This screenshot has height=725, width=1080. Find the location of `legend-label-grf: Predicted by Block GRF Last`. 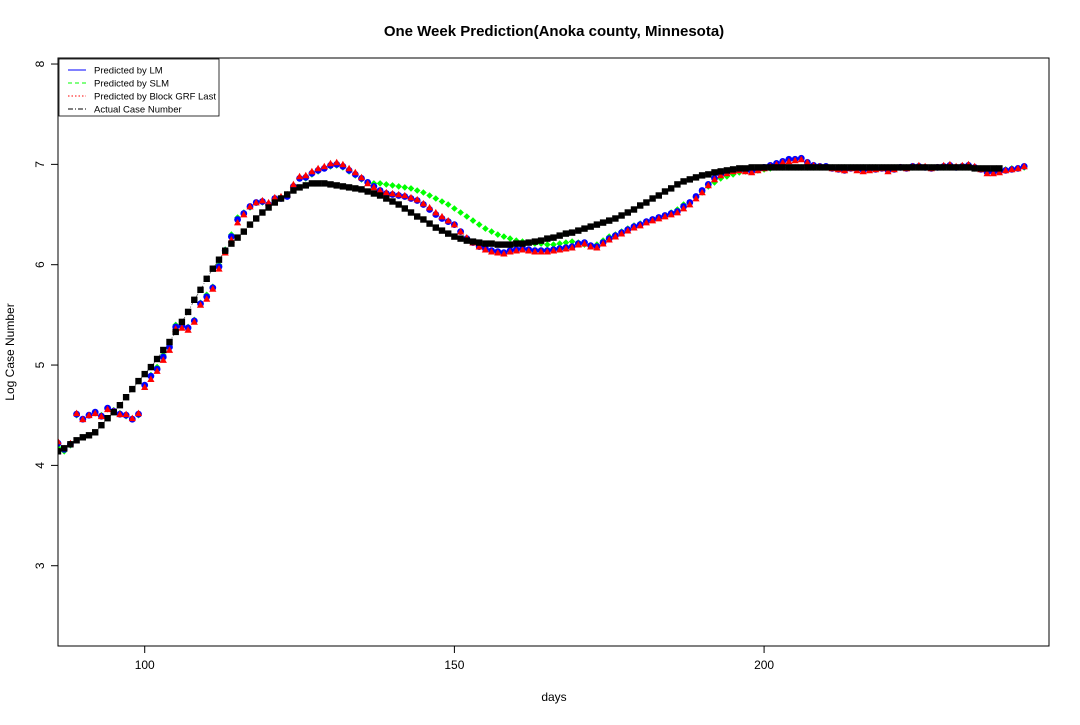

legend-label-grf: Predicted by Block GRF Last is located at coordinates (155, 97).